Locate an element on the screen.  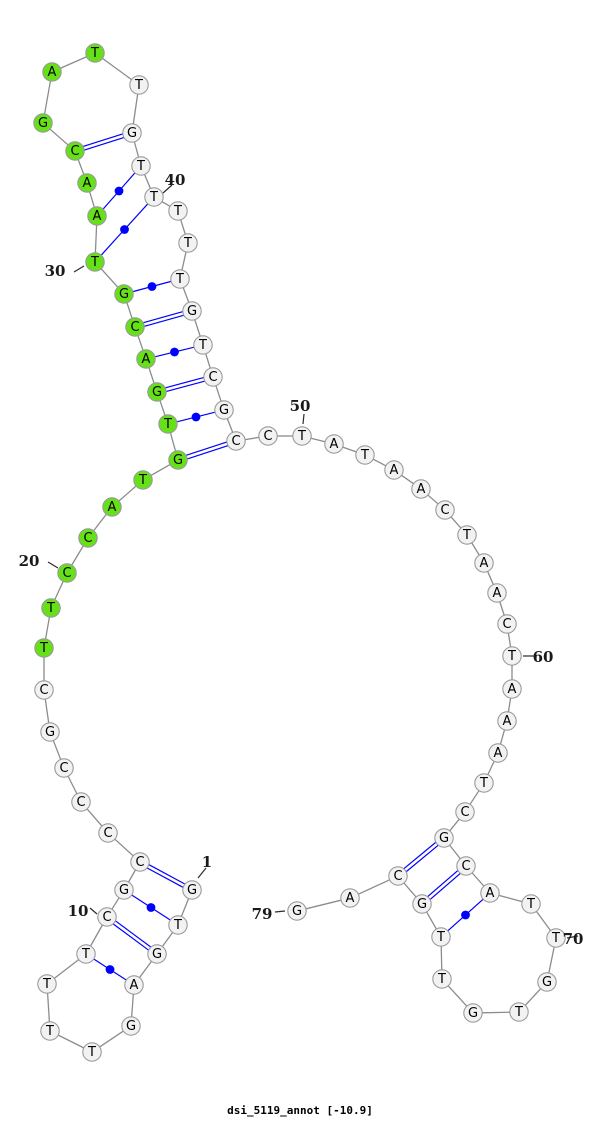
nucleotide-circle-highlighted is located at coordinates (143, 480).